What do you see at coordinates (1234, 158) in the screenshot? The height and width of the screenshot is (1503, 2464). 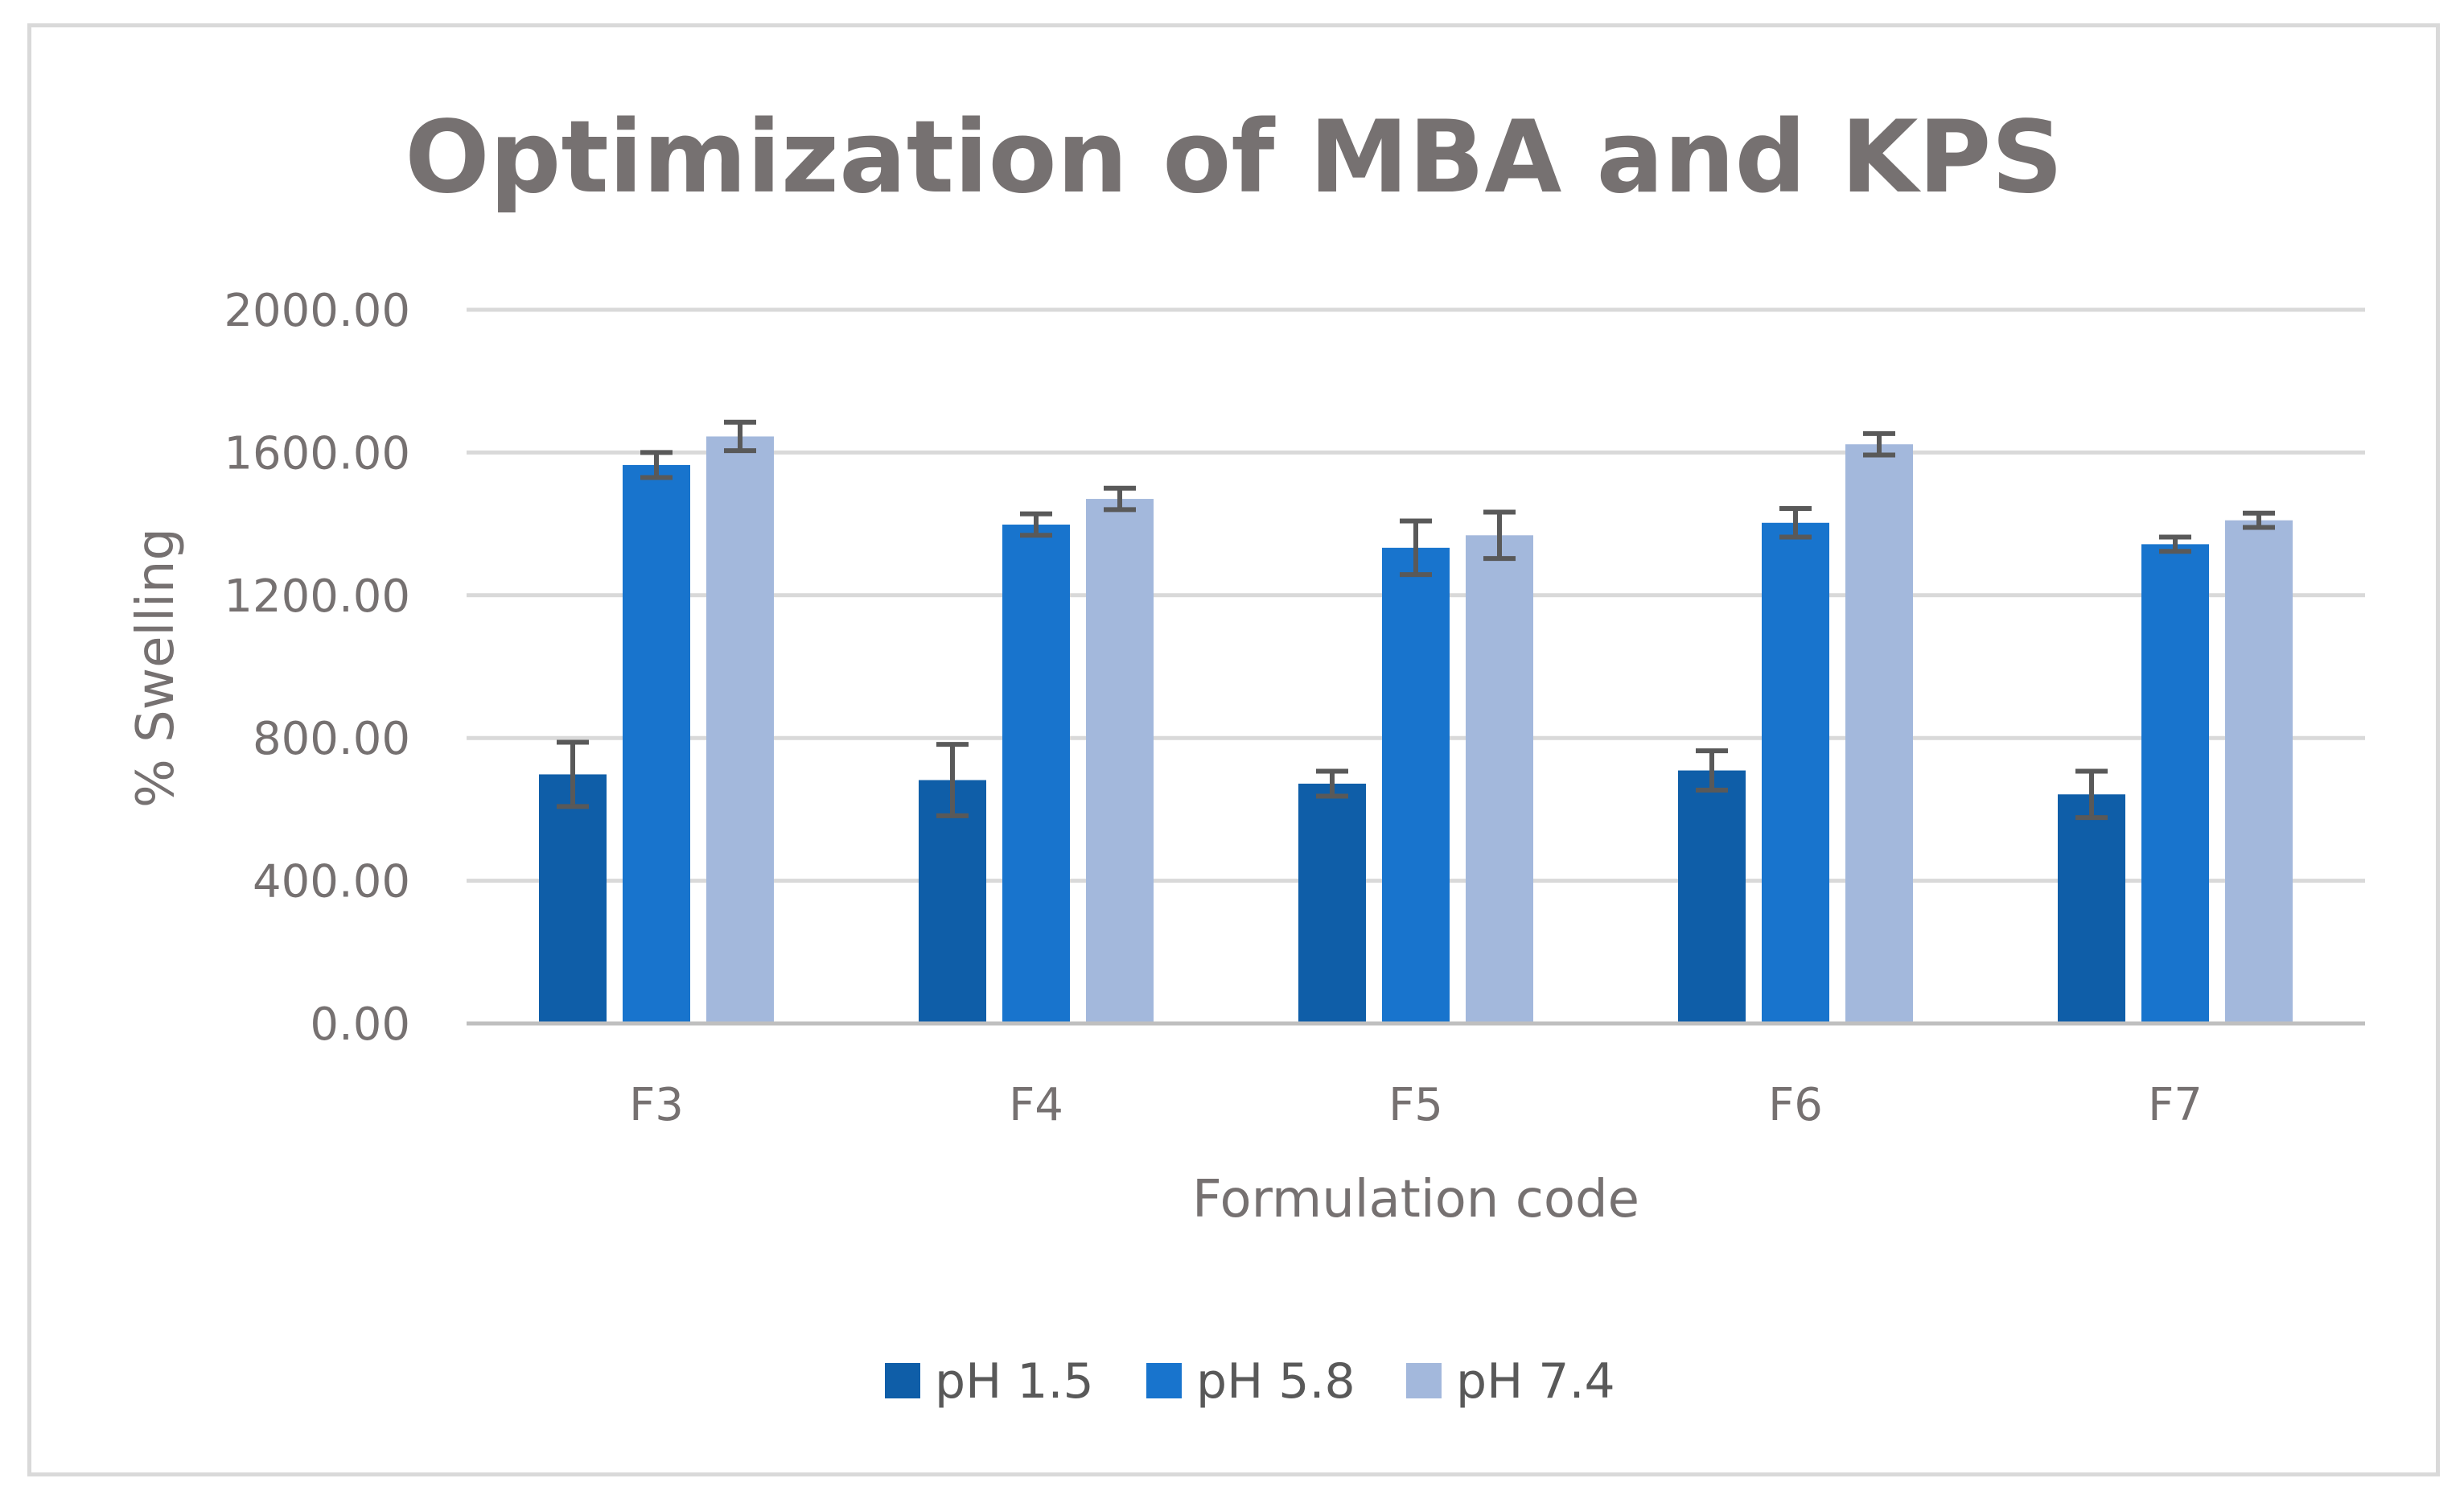 I see `chart-title: Optimization of MBA and KPS` at bounding box center [1234, 158].